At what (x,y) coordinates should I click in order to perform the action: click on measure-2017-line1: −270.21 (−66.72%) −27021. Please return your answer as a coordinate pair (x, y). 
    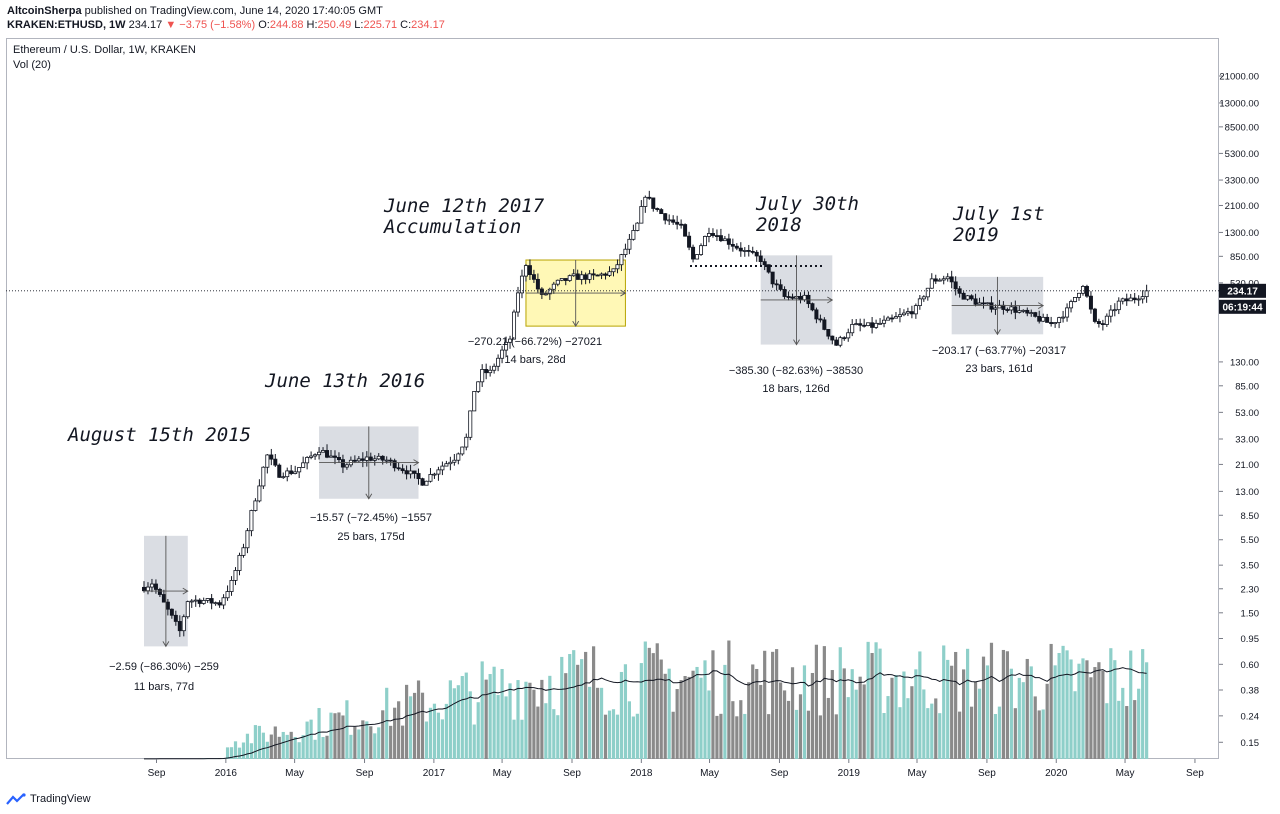
    Looking at the image, I should click on (535, 342).